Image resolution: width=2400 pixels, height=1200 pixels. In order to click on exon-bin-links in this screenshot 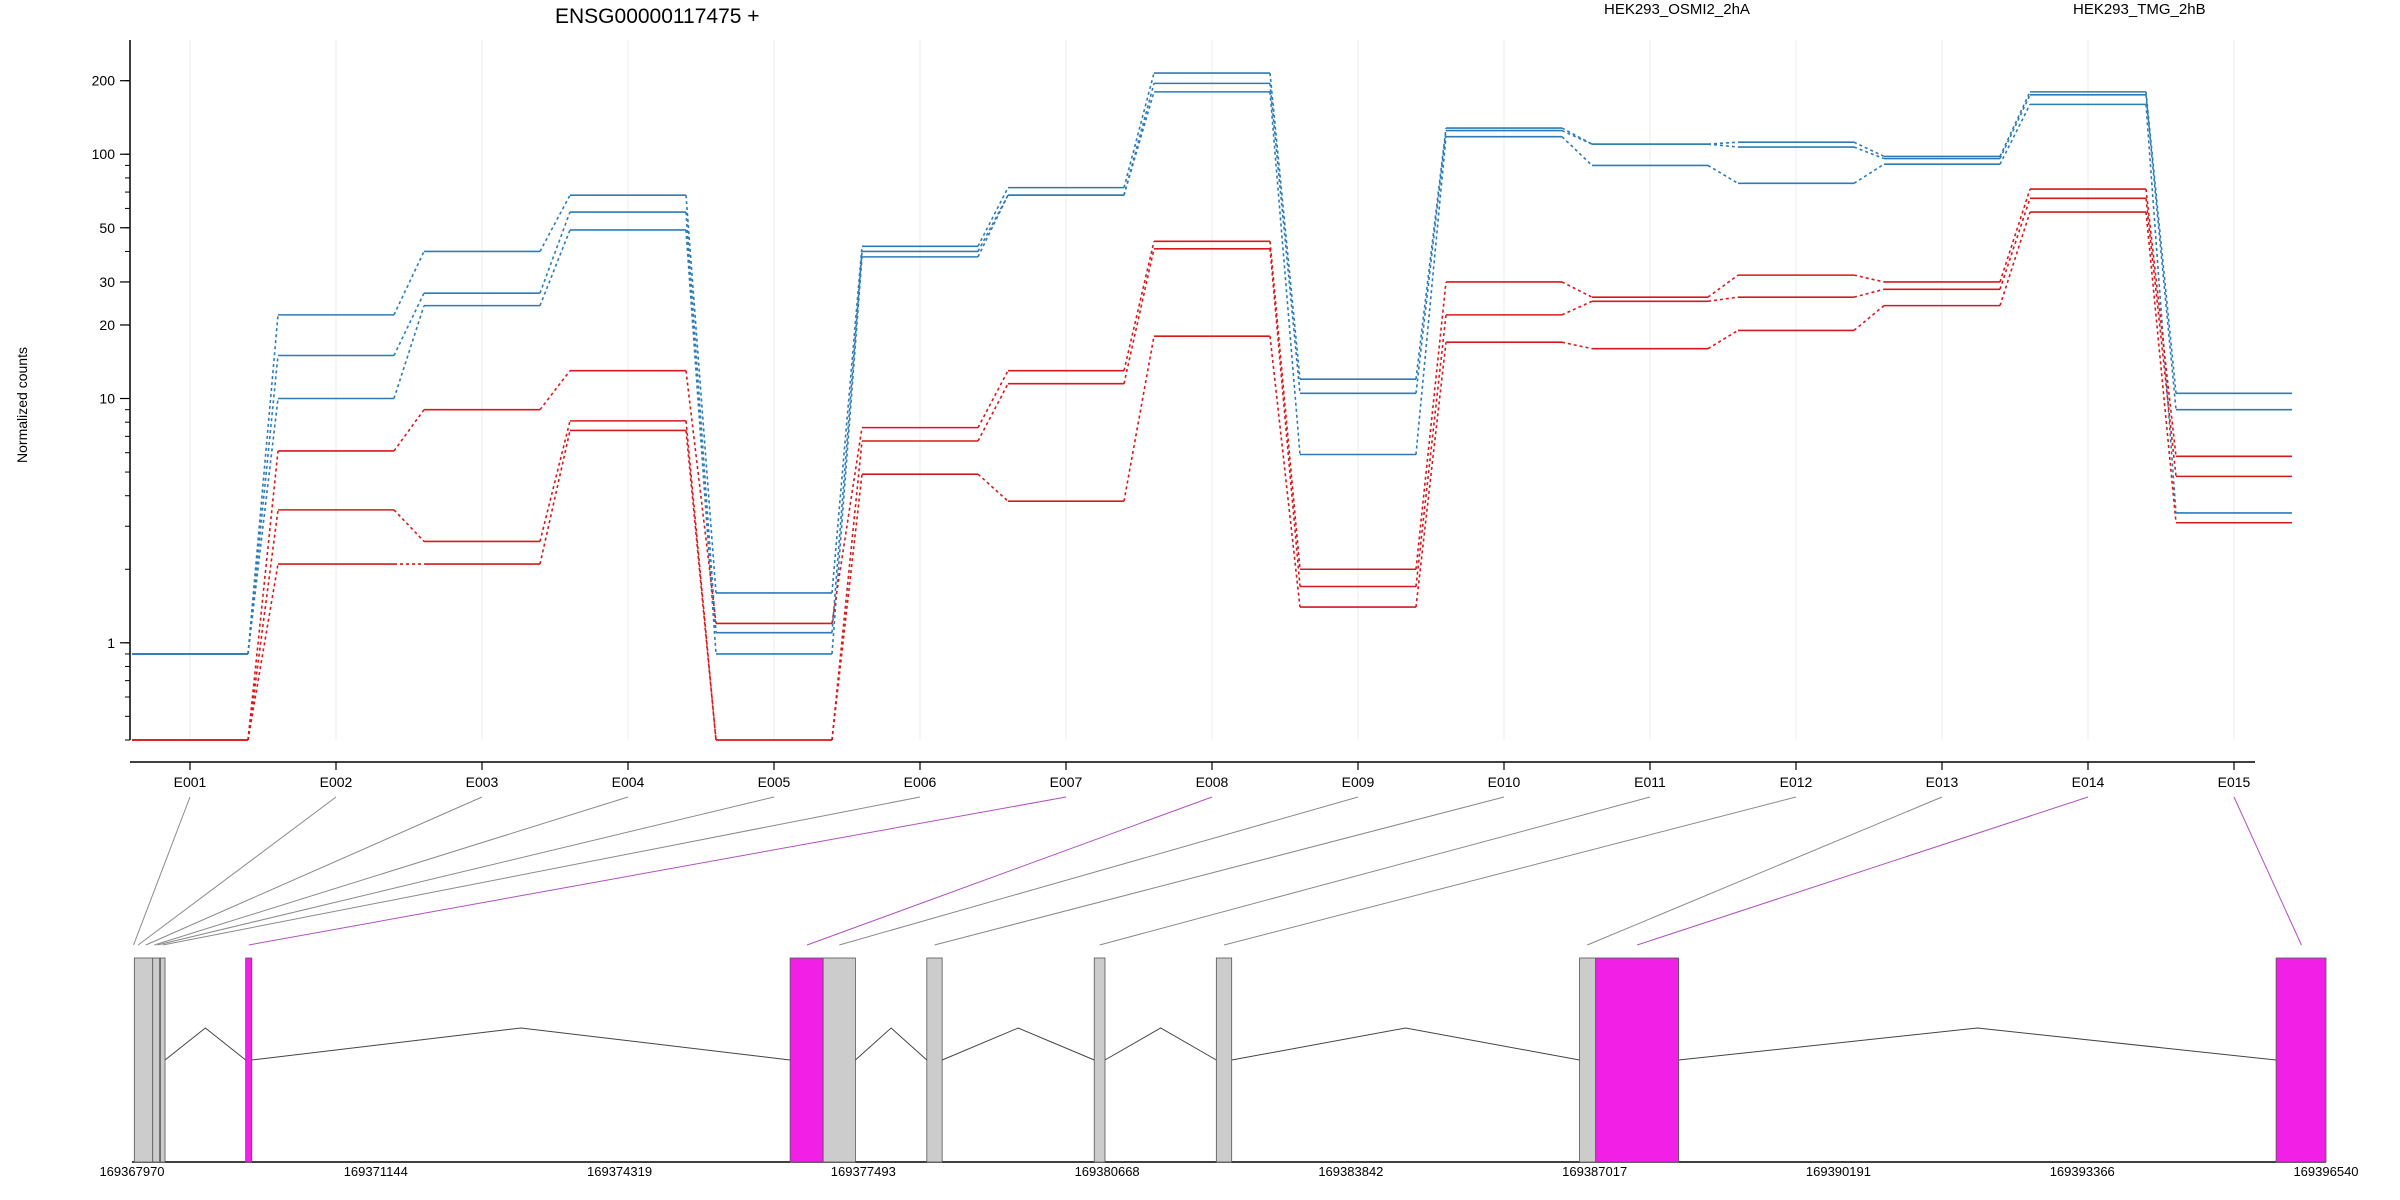, I will do `click(1217, 871)`.